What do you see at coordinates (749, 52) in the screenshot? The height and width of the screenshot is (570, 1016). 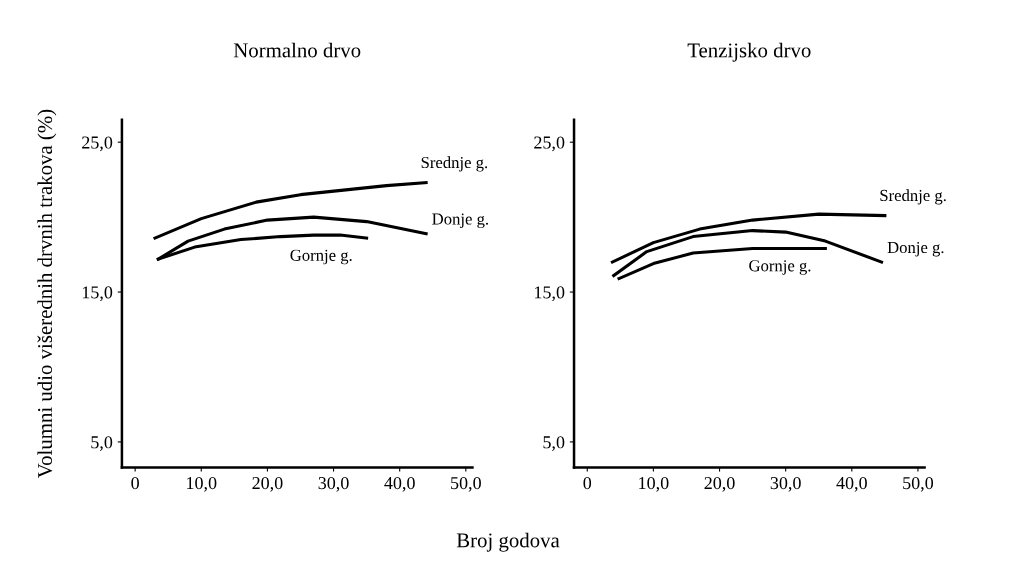 I see `chart-title: Tenzijsko drvo` at bounding box center [749, 52].